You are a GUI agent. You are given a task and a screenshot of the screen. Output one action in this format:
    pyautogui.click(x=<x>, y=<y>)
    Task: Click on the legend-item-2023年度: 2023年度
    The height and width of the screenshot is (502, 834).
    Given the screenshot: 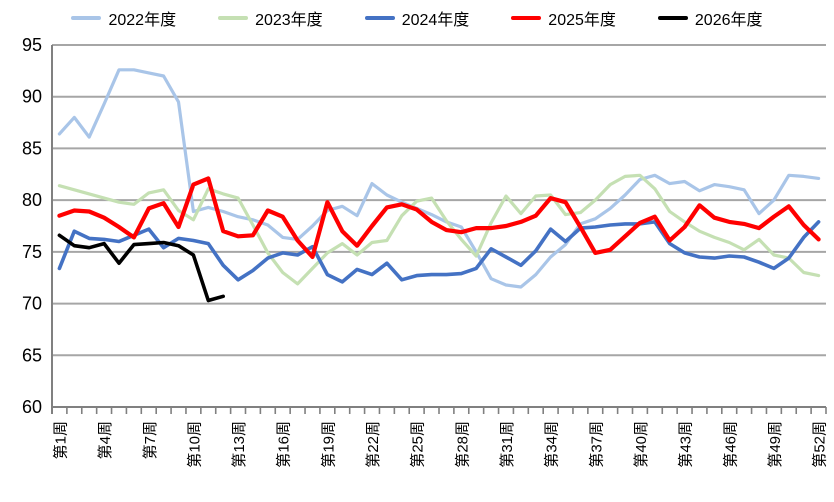 What is the action you would take?
    pyautogui.click(x=270, y=18)
    